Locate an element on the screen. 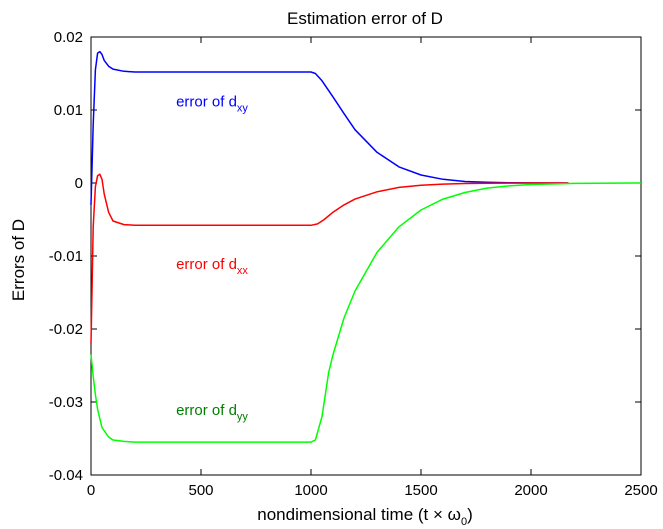 The height and width of the screenshot is (529, 663). annotation-subscript: xy is located at coordinates (243, 108).